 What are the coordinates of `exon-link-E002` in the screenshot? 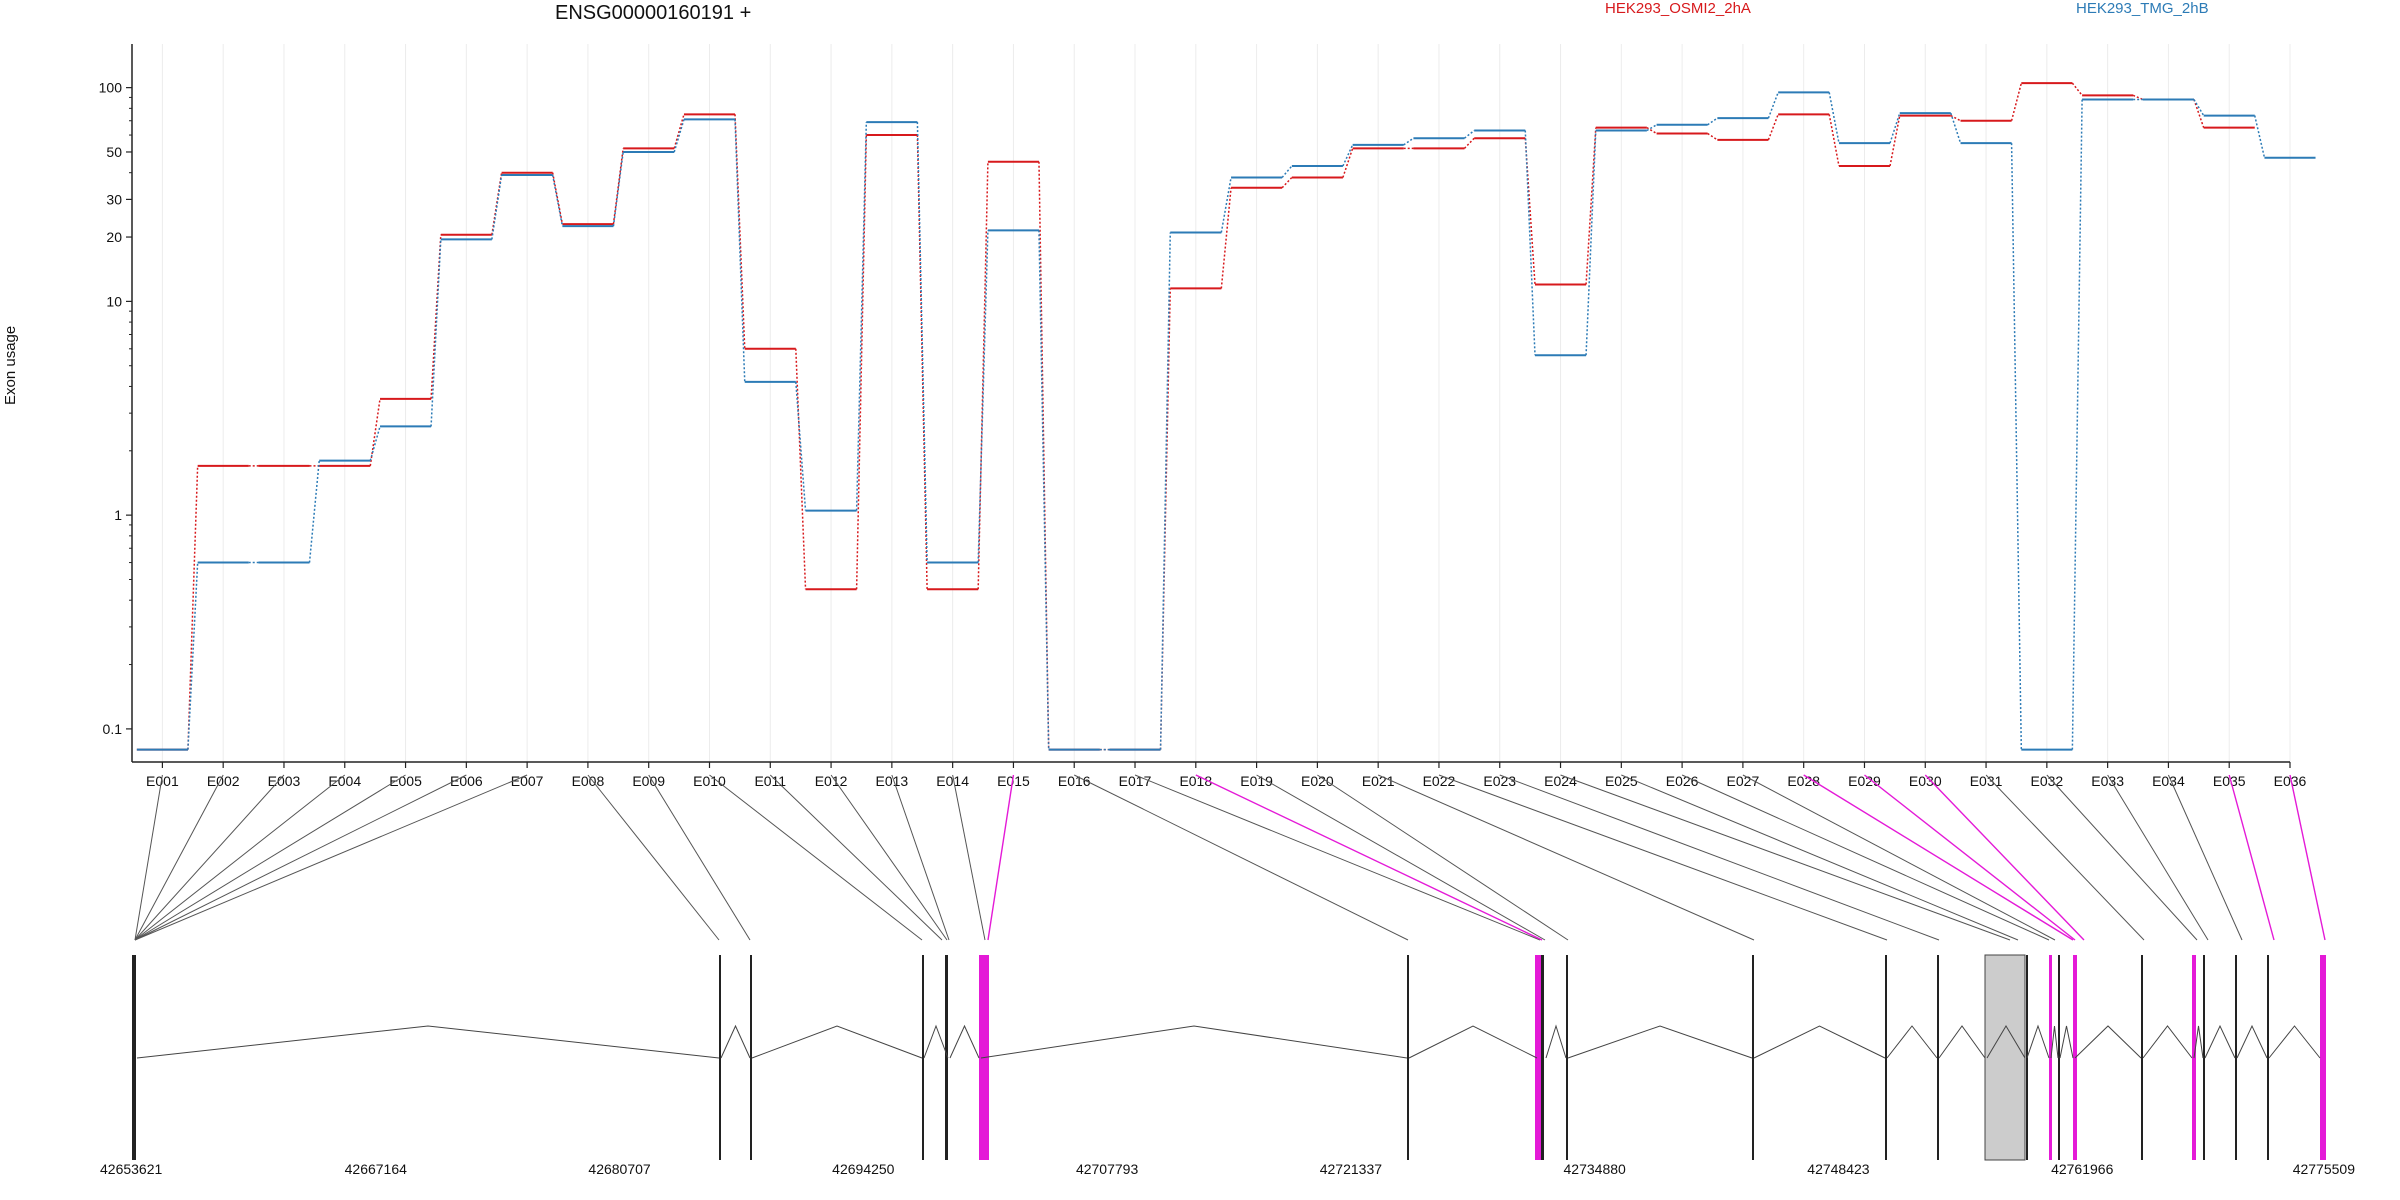 It's located at (179, 857).